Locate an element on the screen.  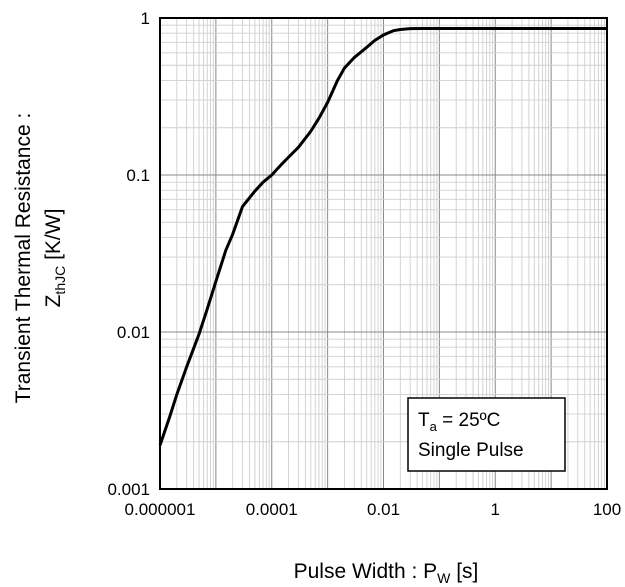
x-tick-label: 1 is located at coordinates (495, 509).